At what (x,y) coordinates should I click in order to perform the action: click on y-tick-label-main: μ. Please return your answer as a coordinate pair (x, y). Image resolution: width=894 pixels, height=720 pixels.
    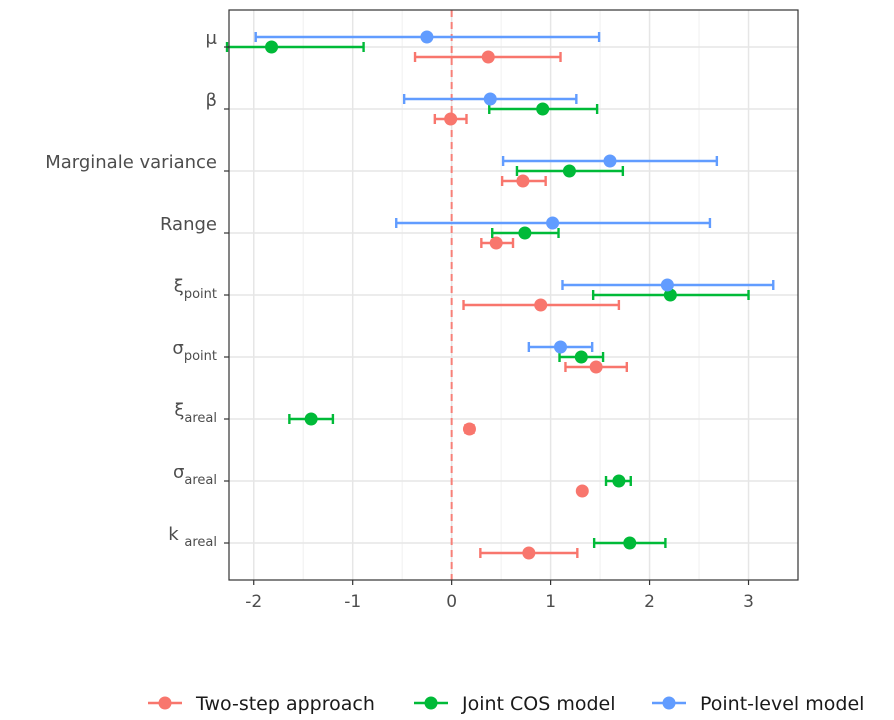
    Looking at the image, I should click on (212, 38).